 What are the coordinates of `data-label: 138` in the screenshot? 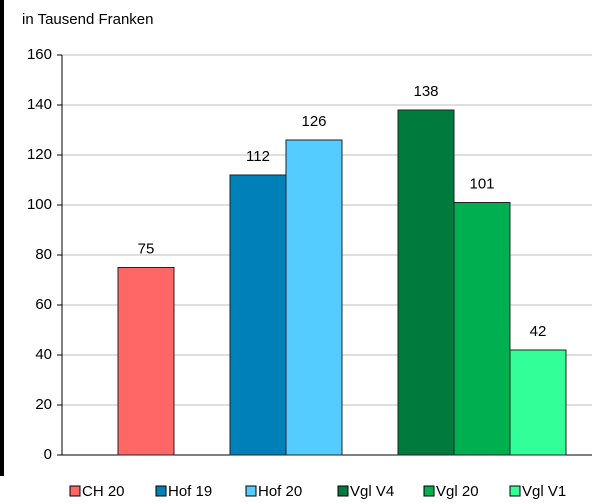 It's located at (425, 91).